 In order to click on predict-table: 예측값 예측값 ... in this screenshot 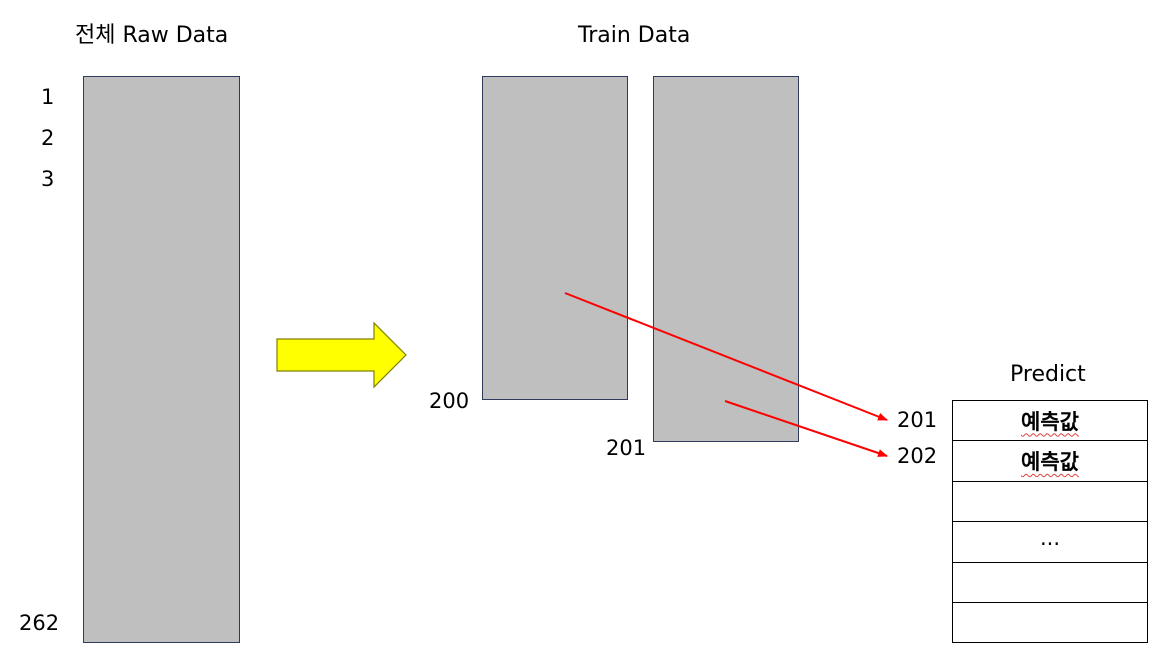, I will do `click(1050, 521)`.